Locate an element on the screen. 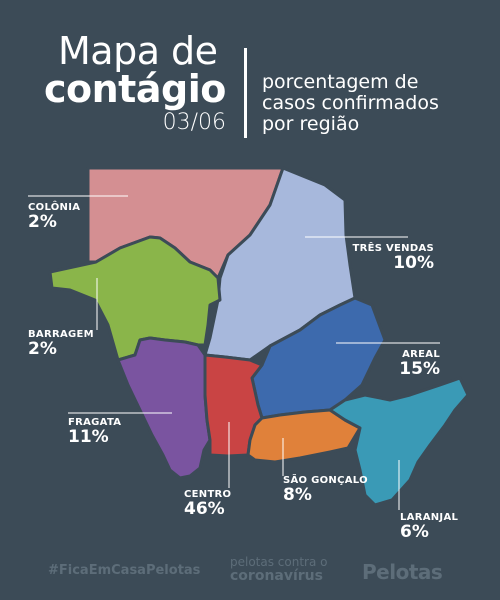  date-label: 03/06 is located at coordinates (194, 122).